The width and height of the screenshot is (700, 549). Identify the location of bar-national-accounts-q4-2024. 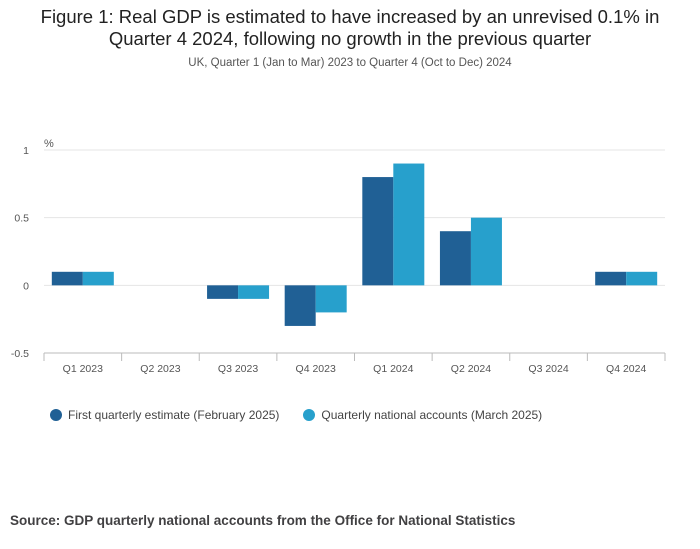
(642, 278).